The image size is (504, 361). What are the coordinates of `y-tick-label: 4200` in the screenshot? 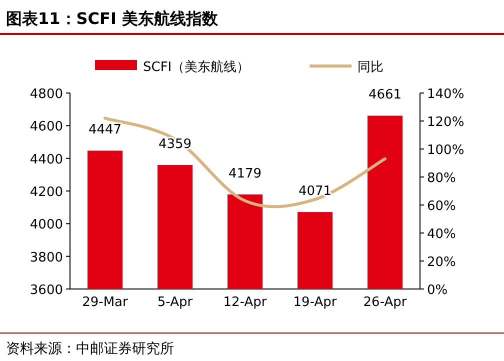 It's located at (46, 192).